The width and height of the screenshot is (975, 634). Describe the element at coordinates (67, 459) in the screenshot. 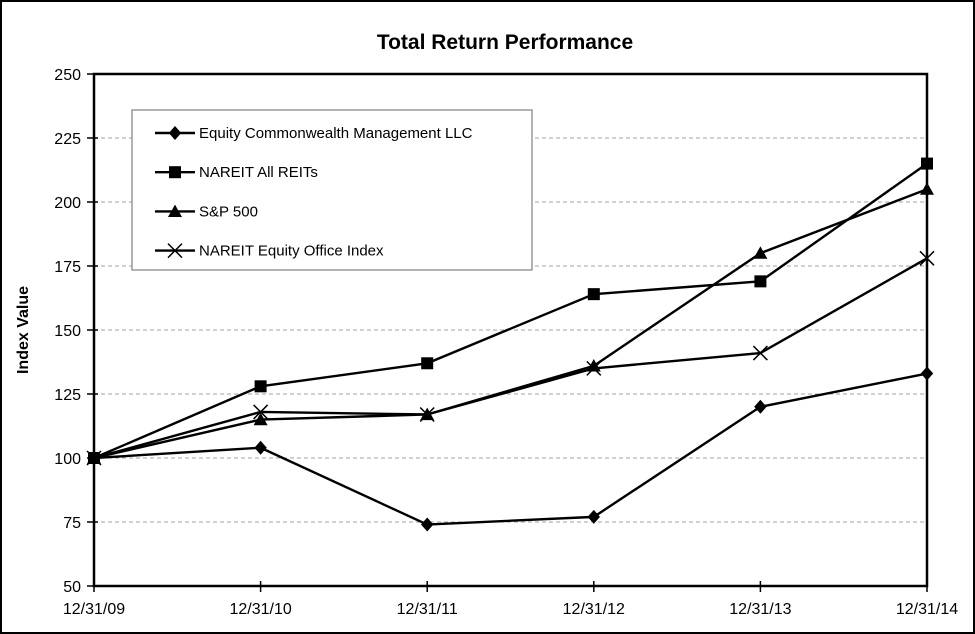

I see `y-tick-label-100: 100` at that location.